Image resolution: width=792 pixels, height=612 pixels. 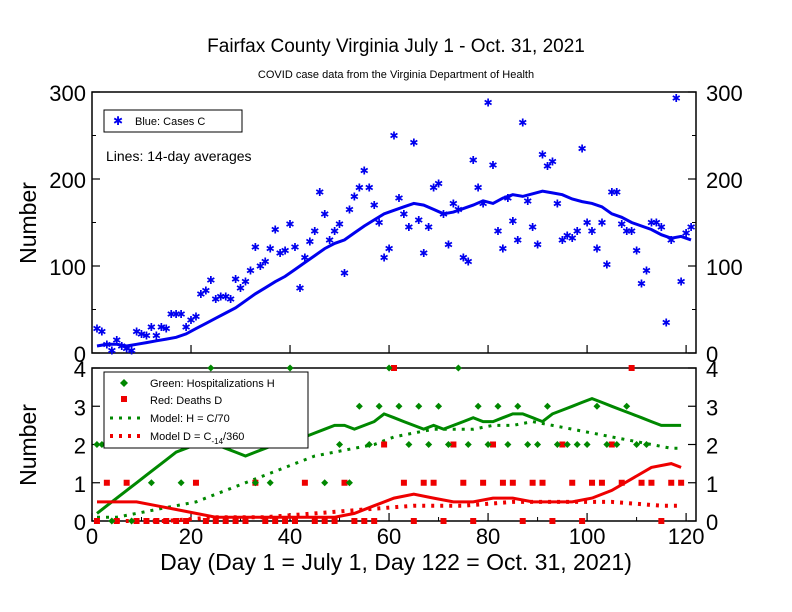 What do you see at coordinates (712, 522) in the screenshot?
I see `bottom-y-tick-label-right: 0` at bounding box center [712, 522].